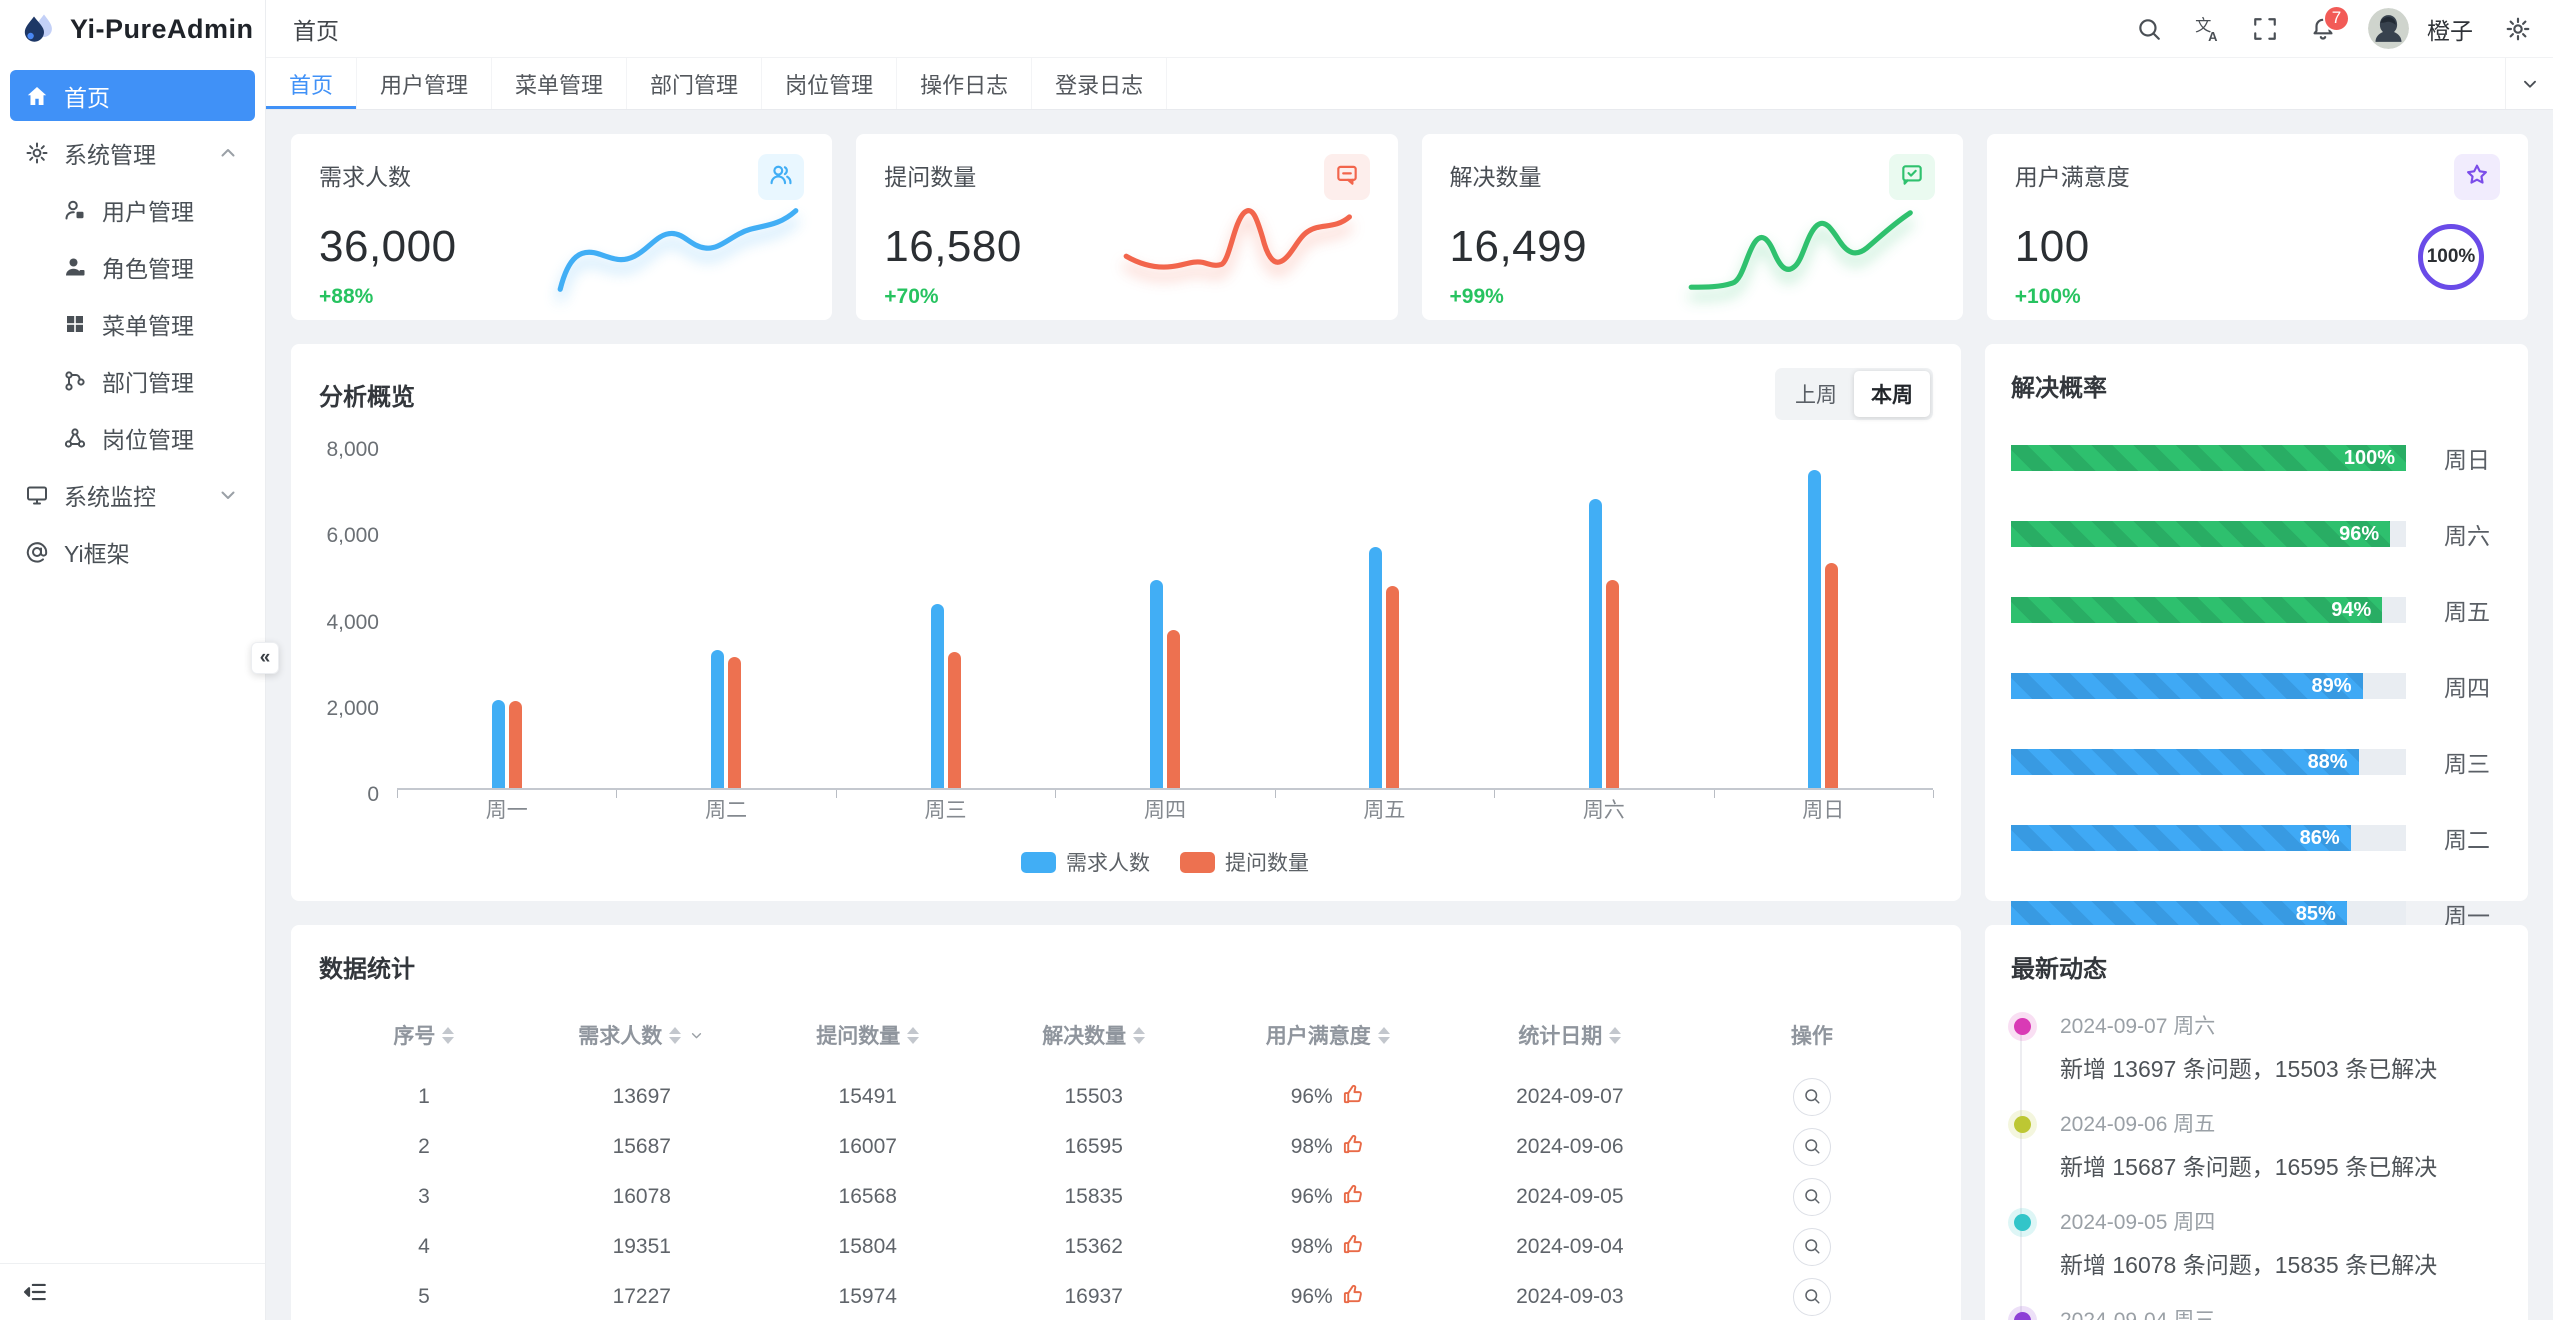  Describe the element at coordinates (1100, 83) in the screenshot. I see `tab-登录日志: 登录日志` at that location.